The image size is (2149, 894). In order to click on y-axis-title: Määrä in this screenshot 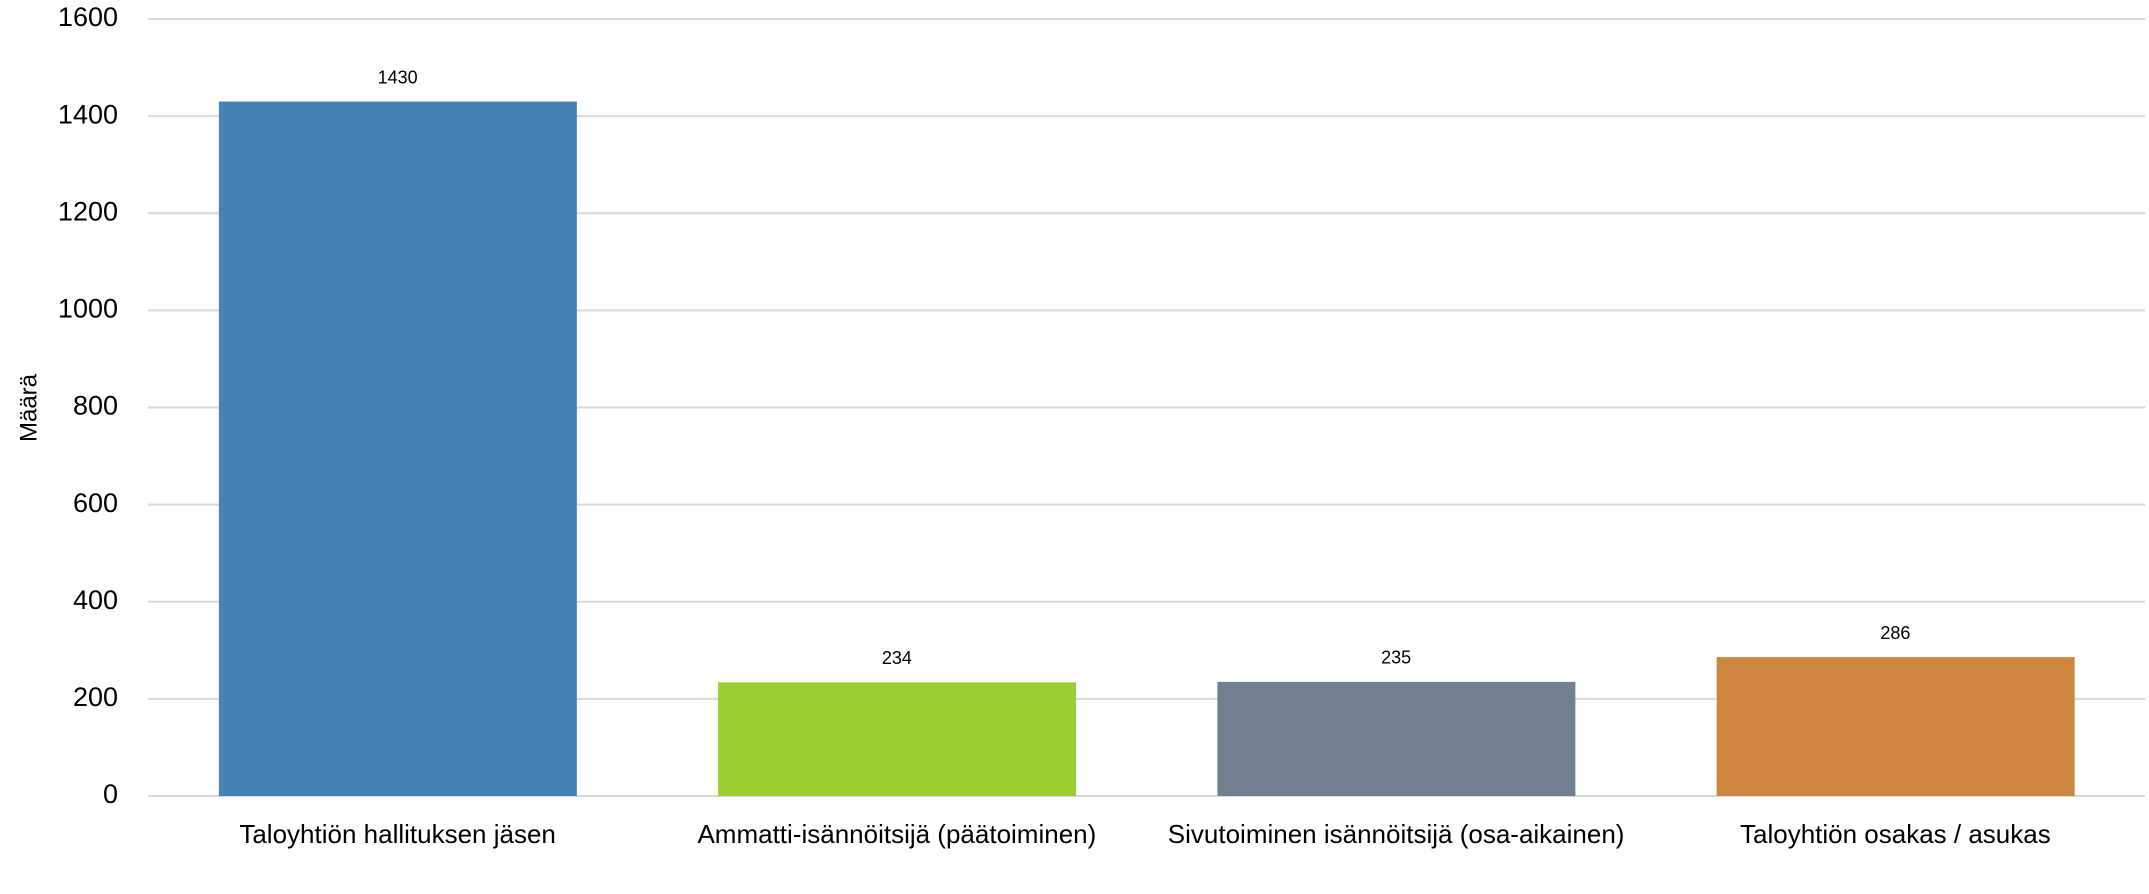, I will do `click(28, 407)`.